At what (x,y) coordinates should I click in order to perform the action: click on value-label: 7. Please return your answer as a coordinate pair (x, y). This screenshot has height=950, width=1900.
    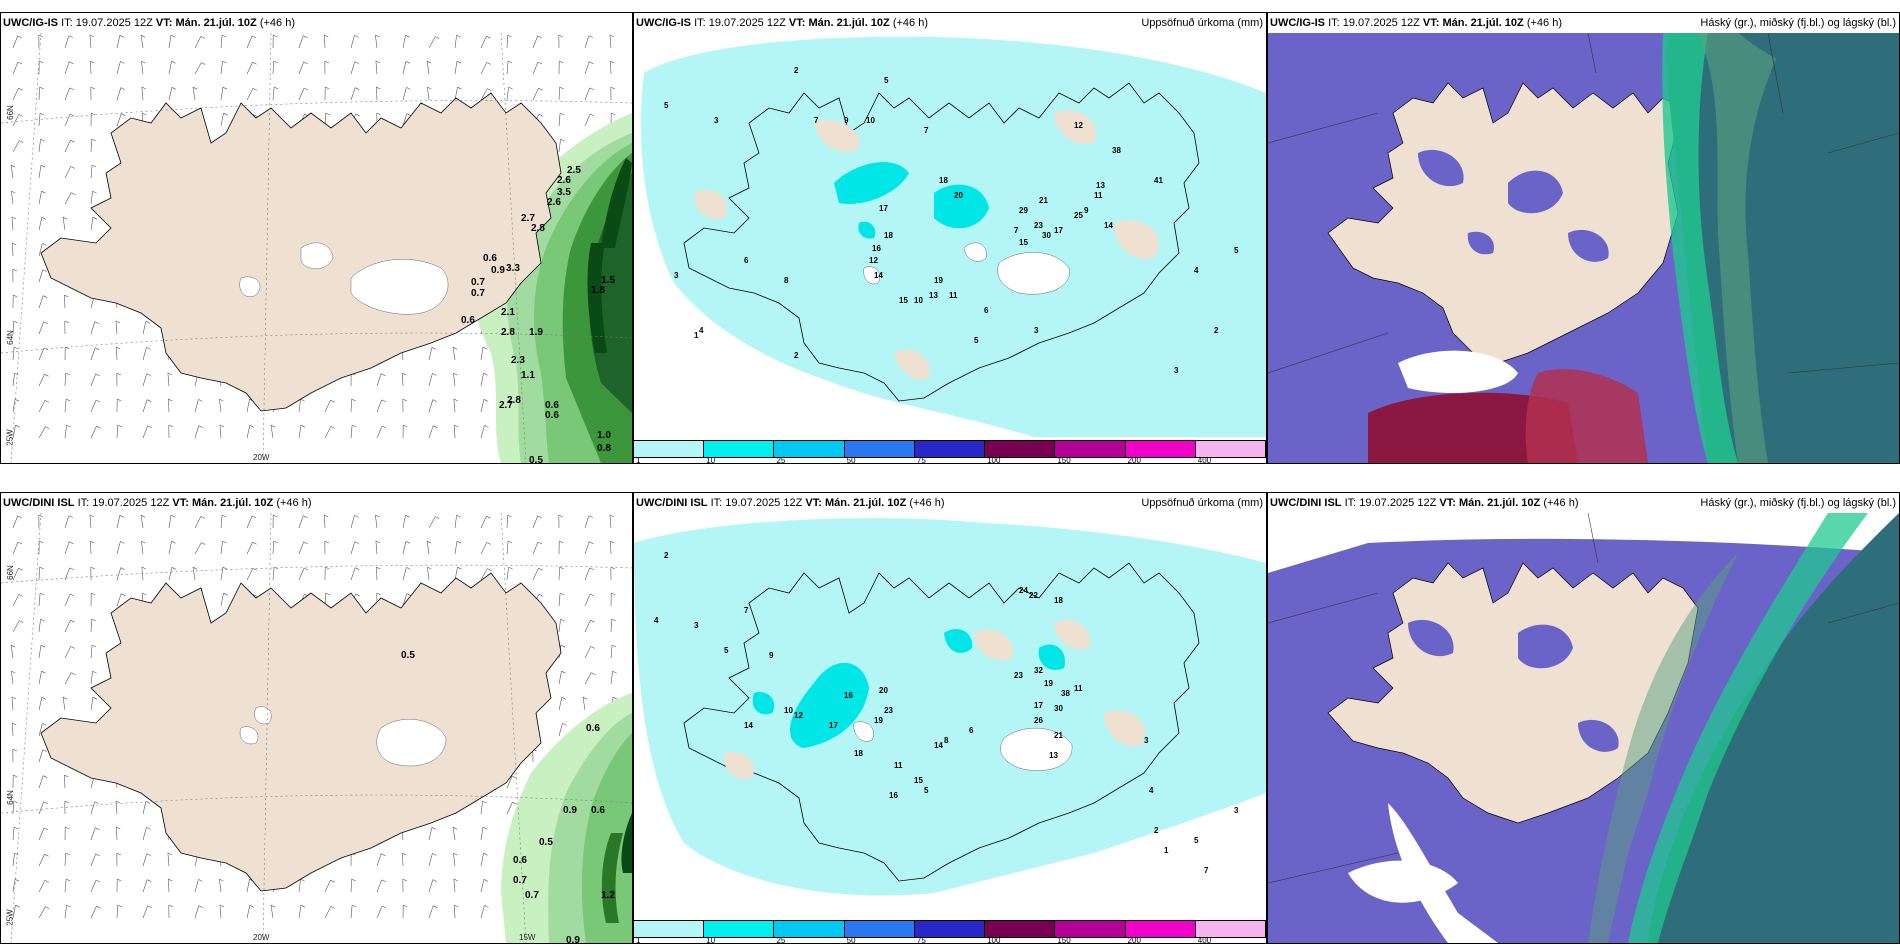
    Looking at the image, I should click on (1206, 870).